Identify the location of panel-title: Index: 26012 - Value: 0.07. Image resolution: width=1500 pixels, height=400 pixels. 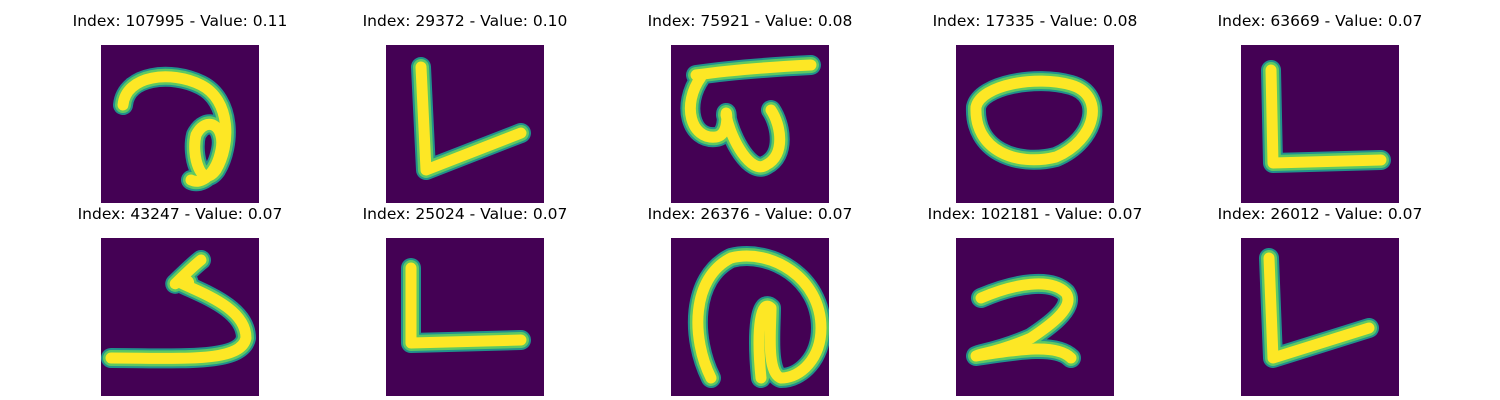
(1320, 214).